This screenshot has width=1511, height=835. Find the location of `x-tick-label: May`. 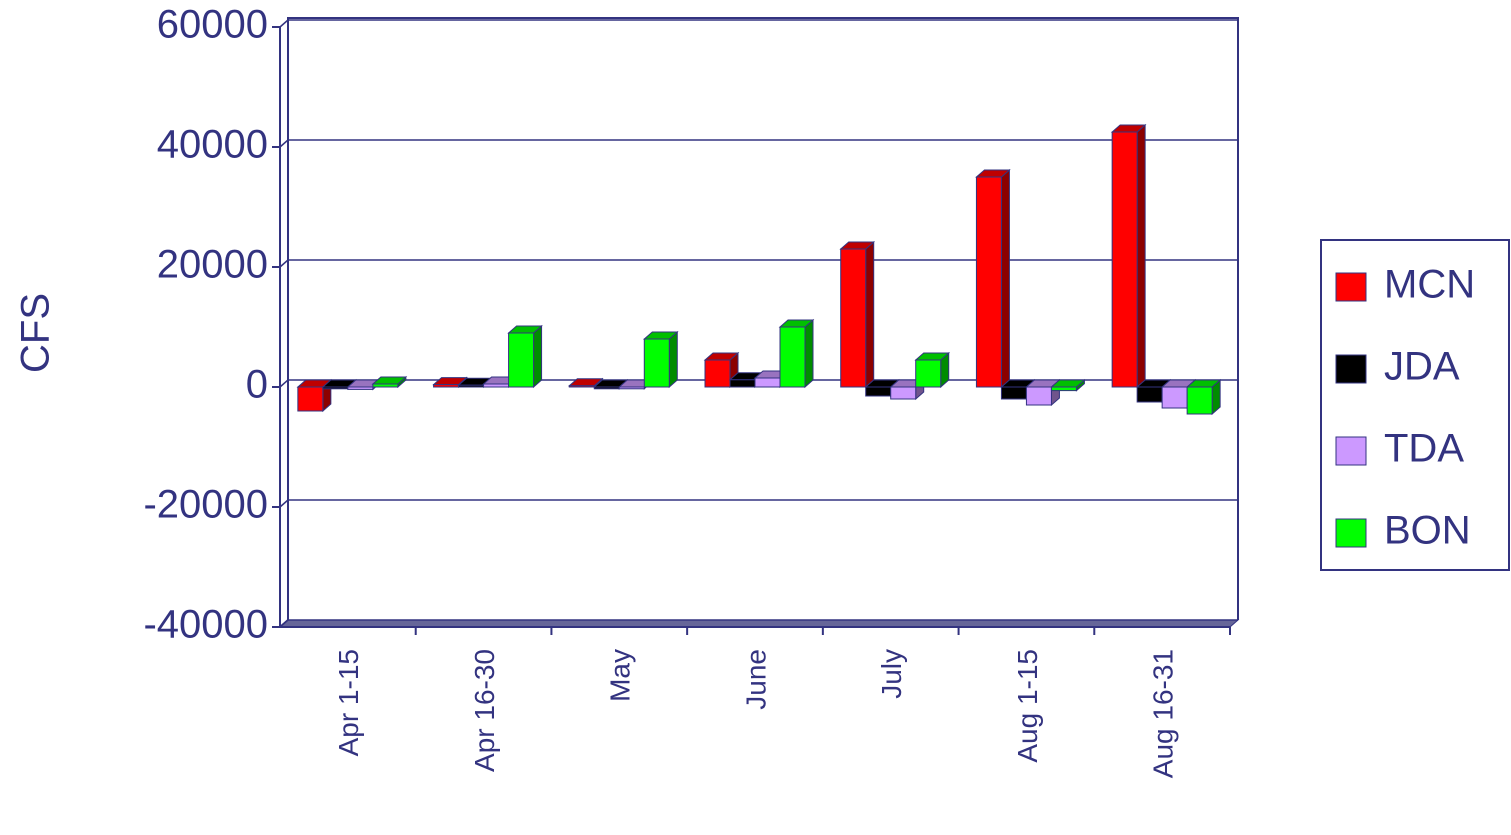

x-tick-label: May is located at coordinates (620, 675).